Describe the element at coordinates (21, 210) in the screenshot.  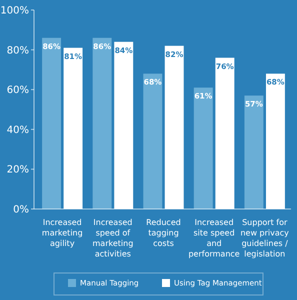
I see `y-tick-label: 0%` at that location.